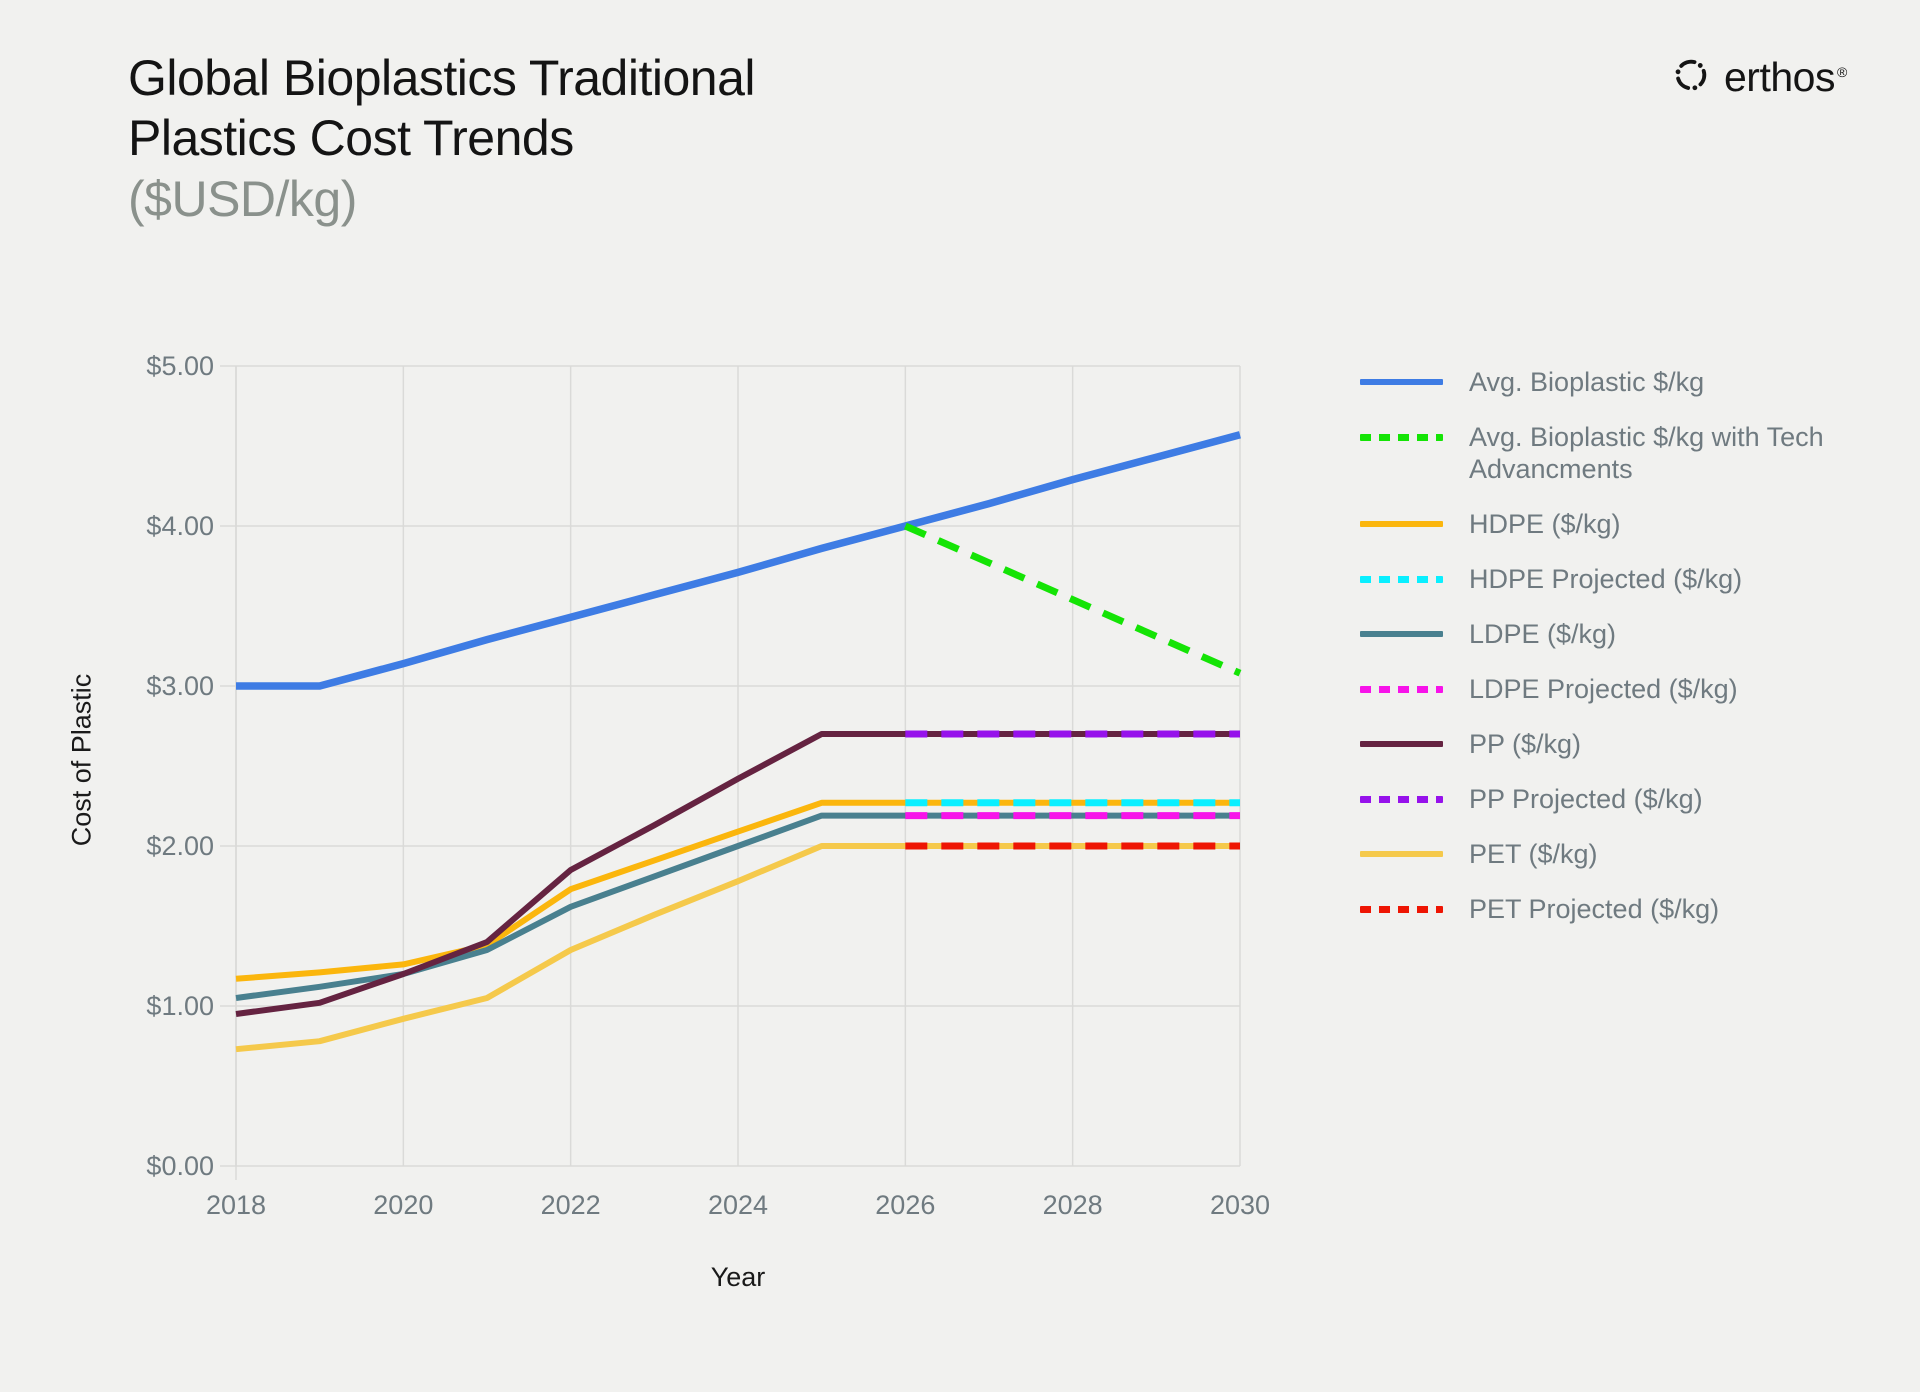 This screenshot has height=1392, width=1920. I want to click on legend-label: LDPE Projected ($/kg), so click(1603, 689).